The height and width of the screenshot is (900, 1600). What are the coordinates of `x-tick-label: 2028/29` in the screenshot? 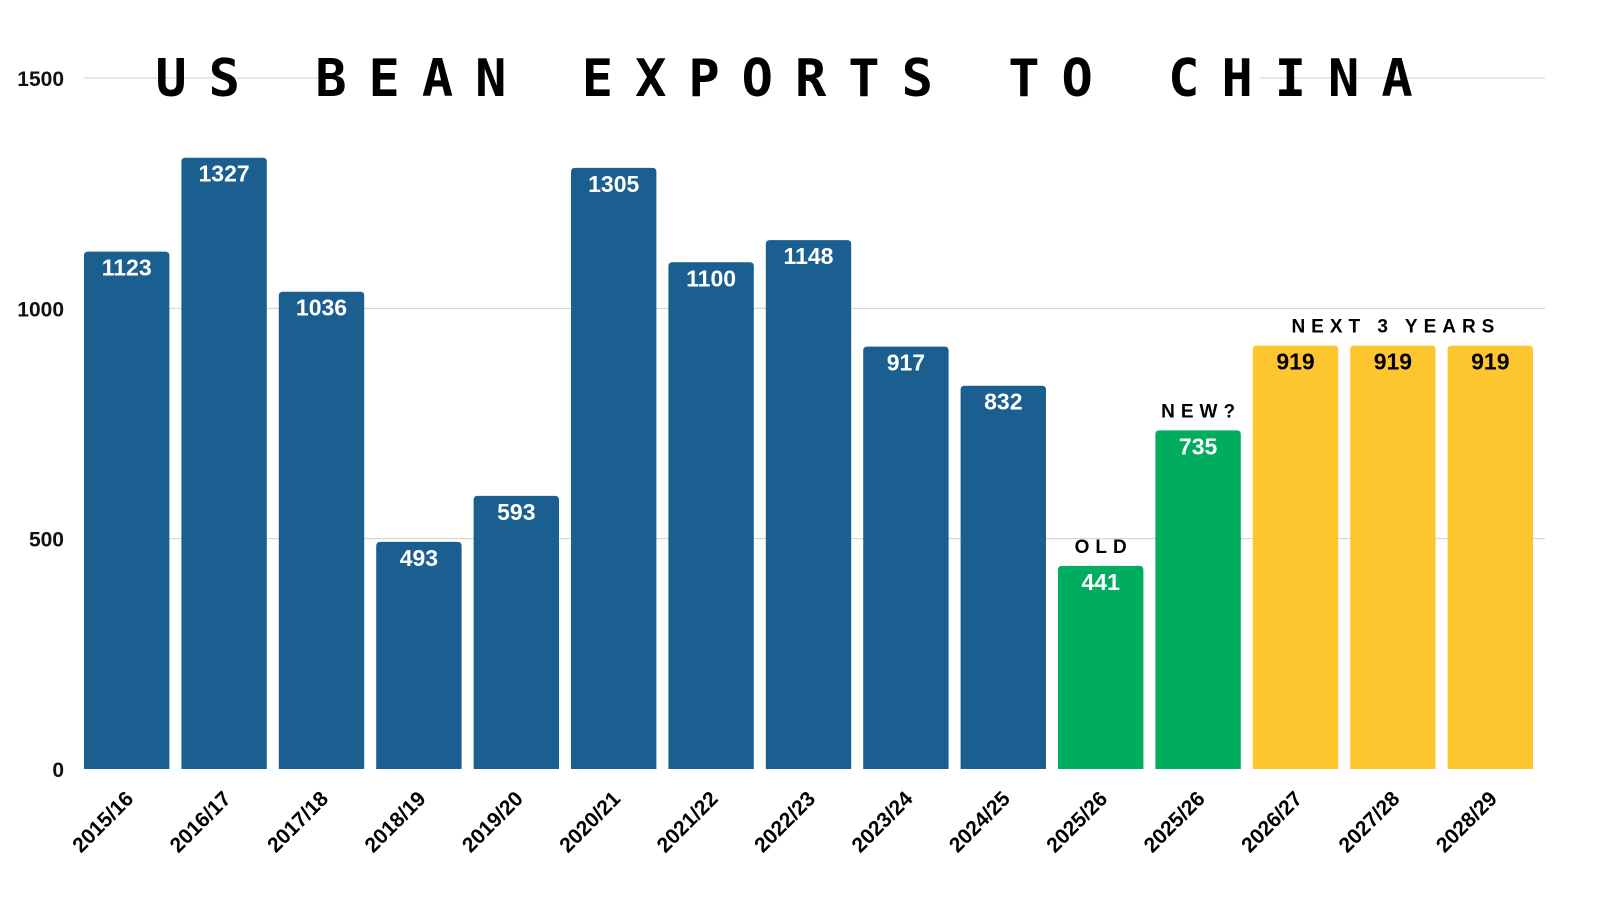 It's located at (1467, 822).